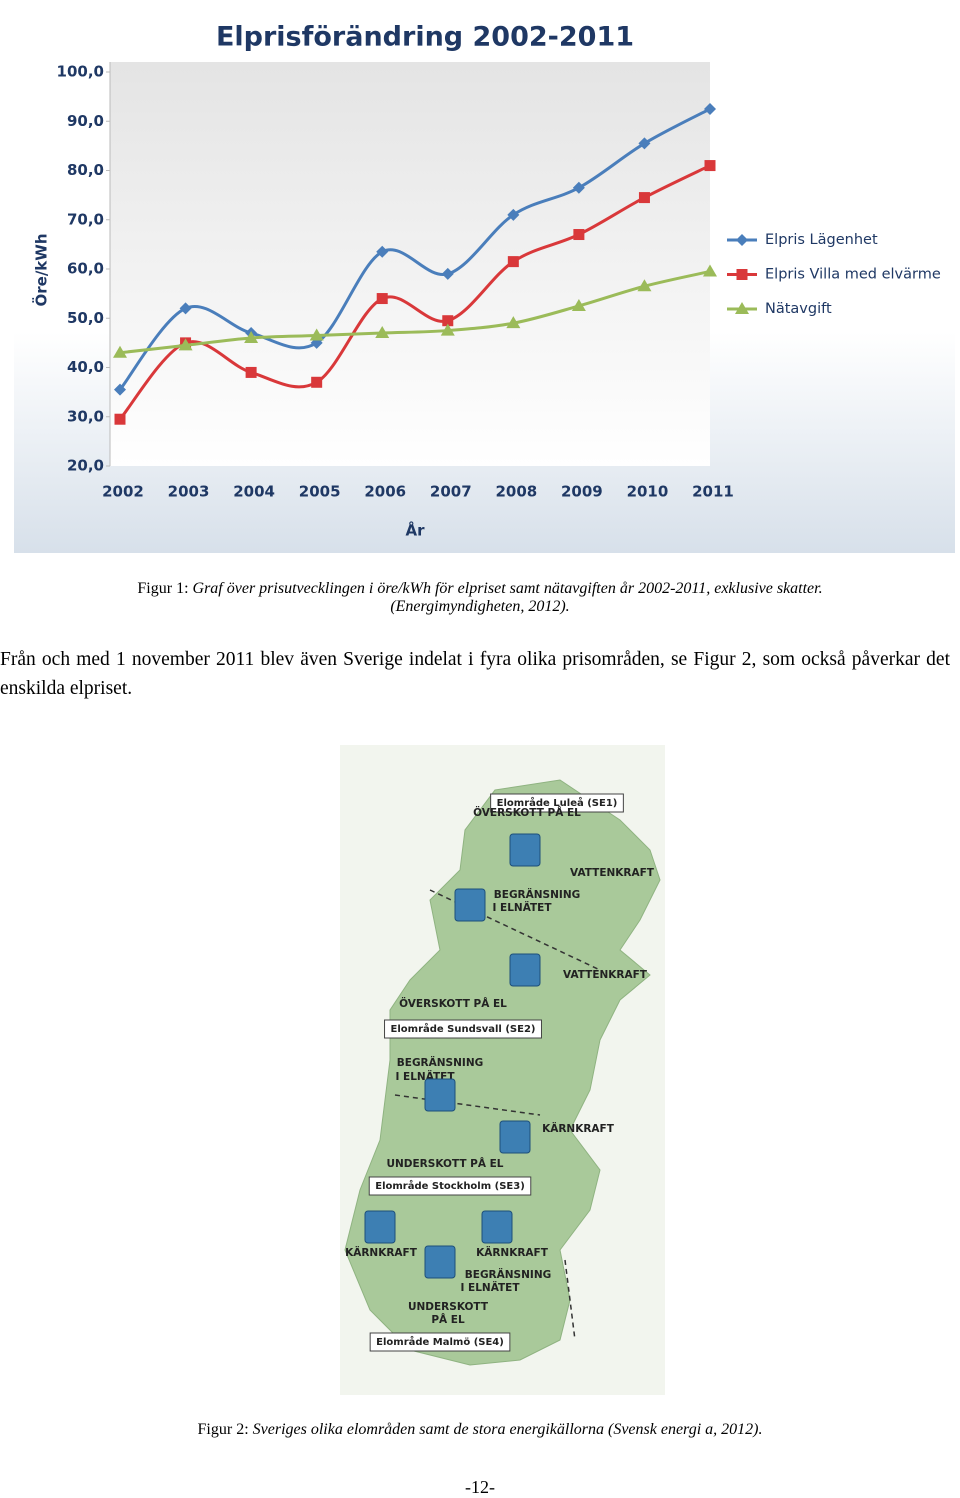 Image resolution: width=960 pixels, height=1498 pixels. I want to click on x-tick-label: 2007, so click(451, 492).